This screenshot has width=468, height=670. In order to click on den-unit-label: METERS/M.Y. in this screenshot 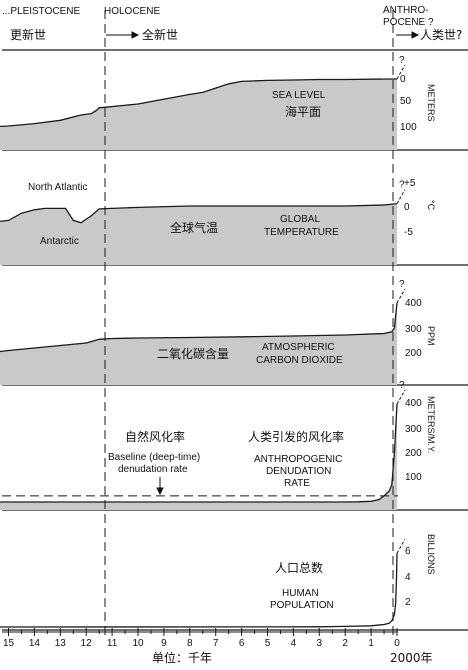, I will do `click(431, 424)`.